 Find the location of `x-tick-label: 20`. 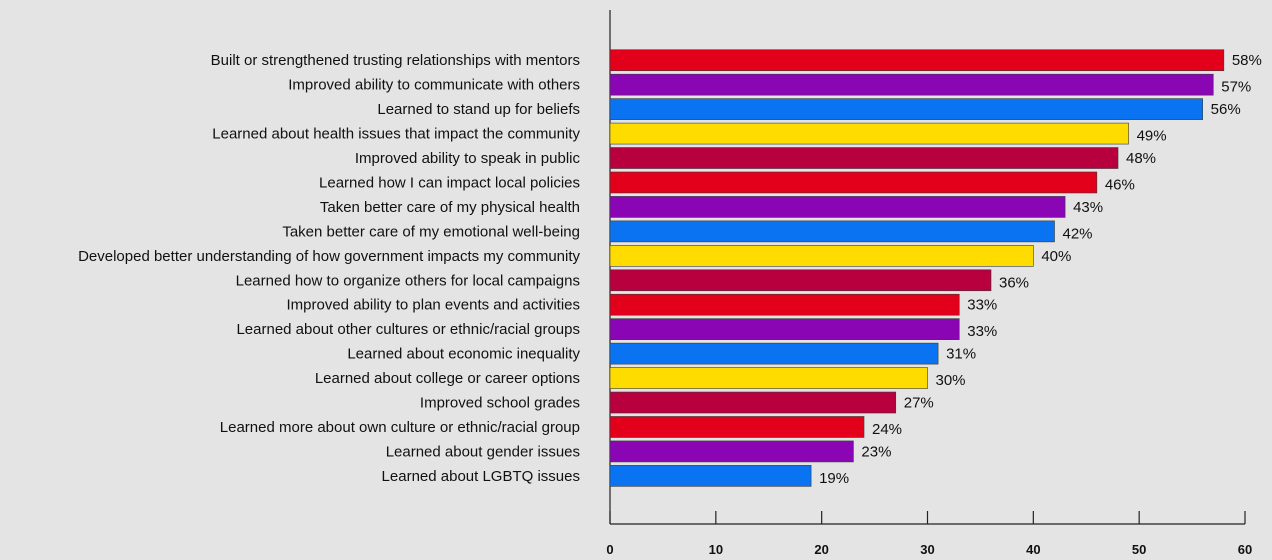

x-tick-label: 20 is located at coordinates (821, 549).